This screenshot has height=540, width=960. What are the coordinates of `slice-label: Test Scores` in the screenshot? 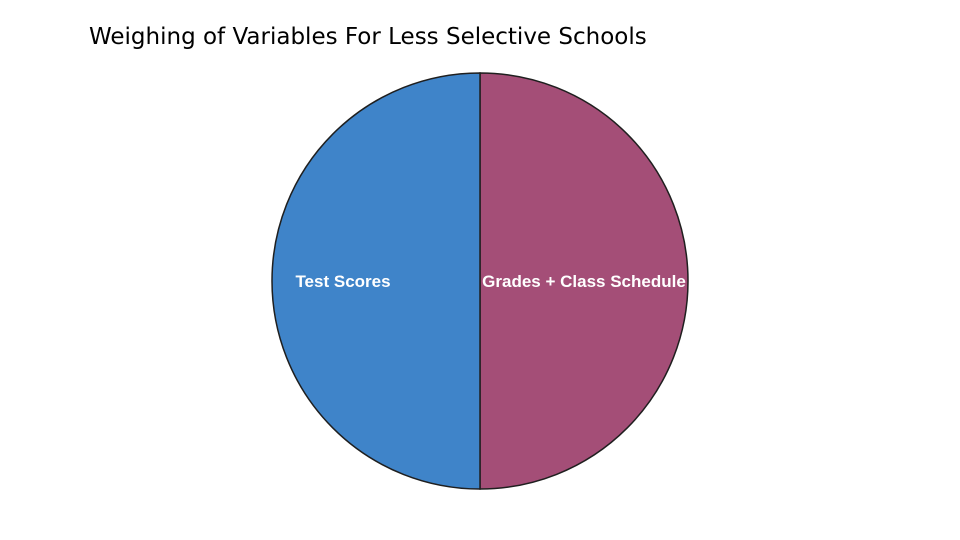 It's located at (342, 281).